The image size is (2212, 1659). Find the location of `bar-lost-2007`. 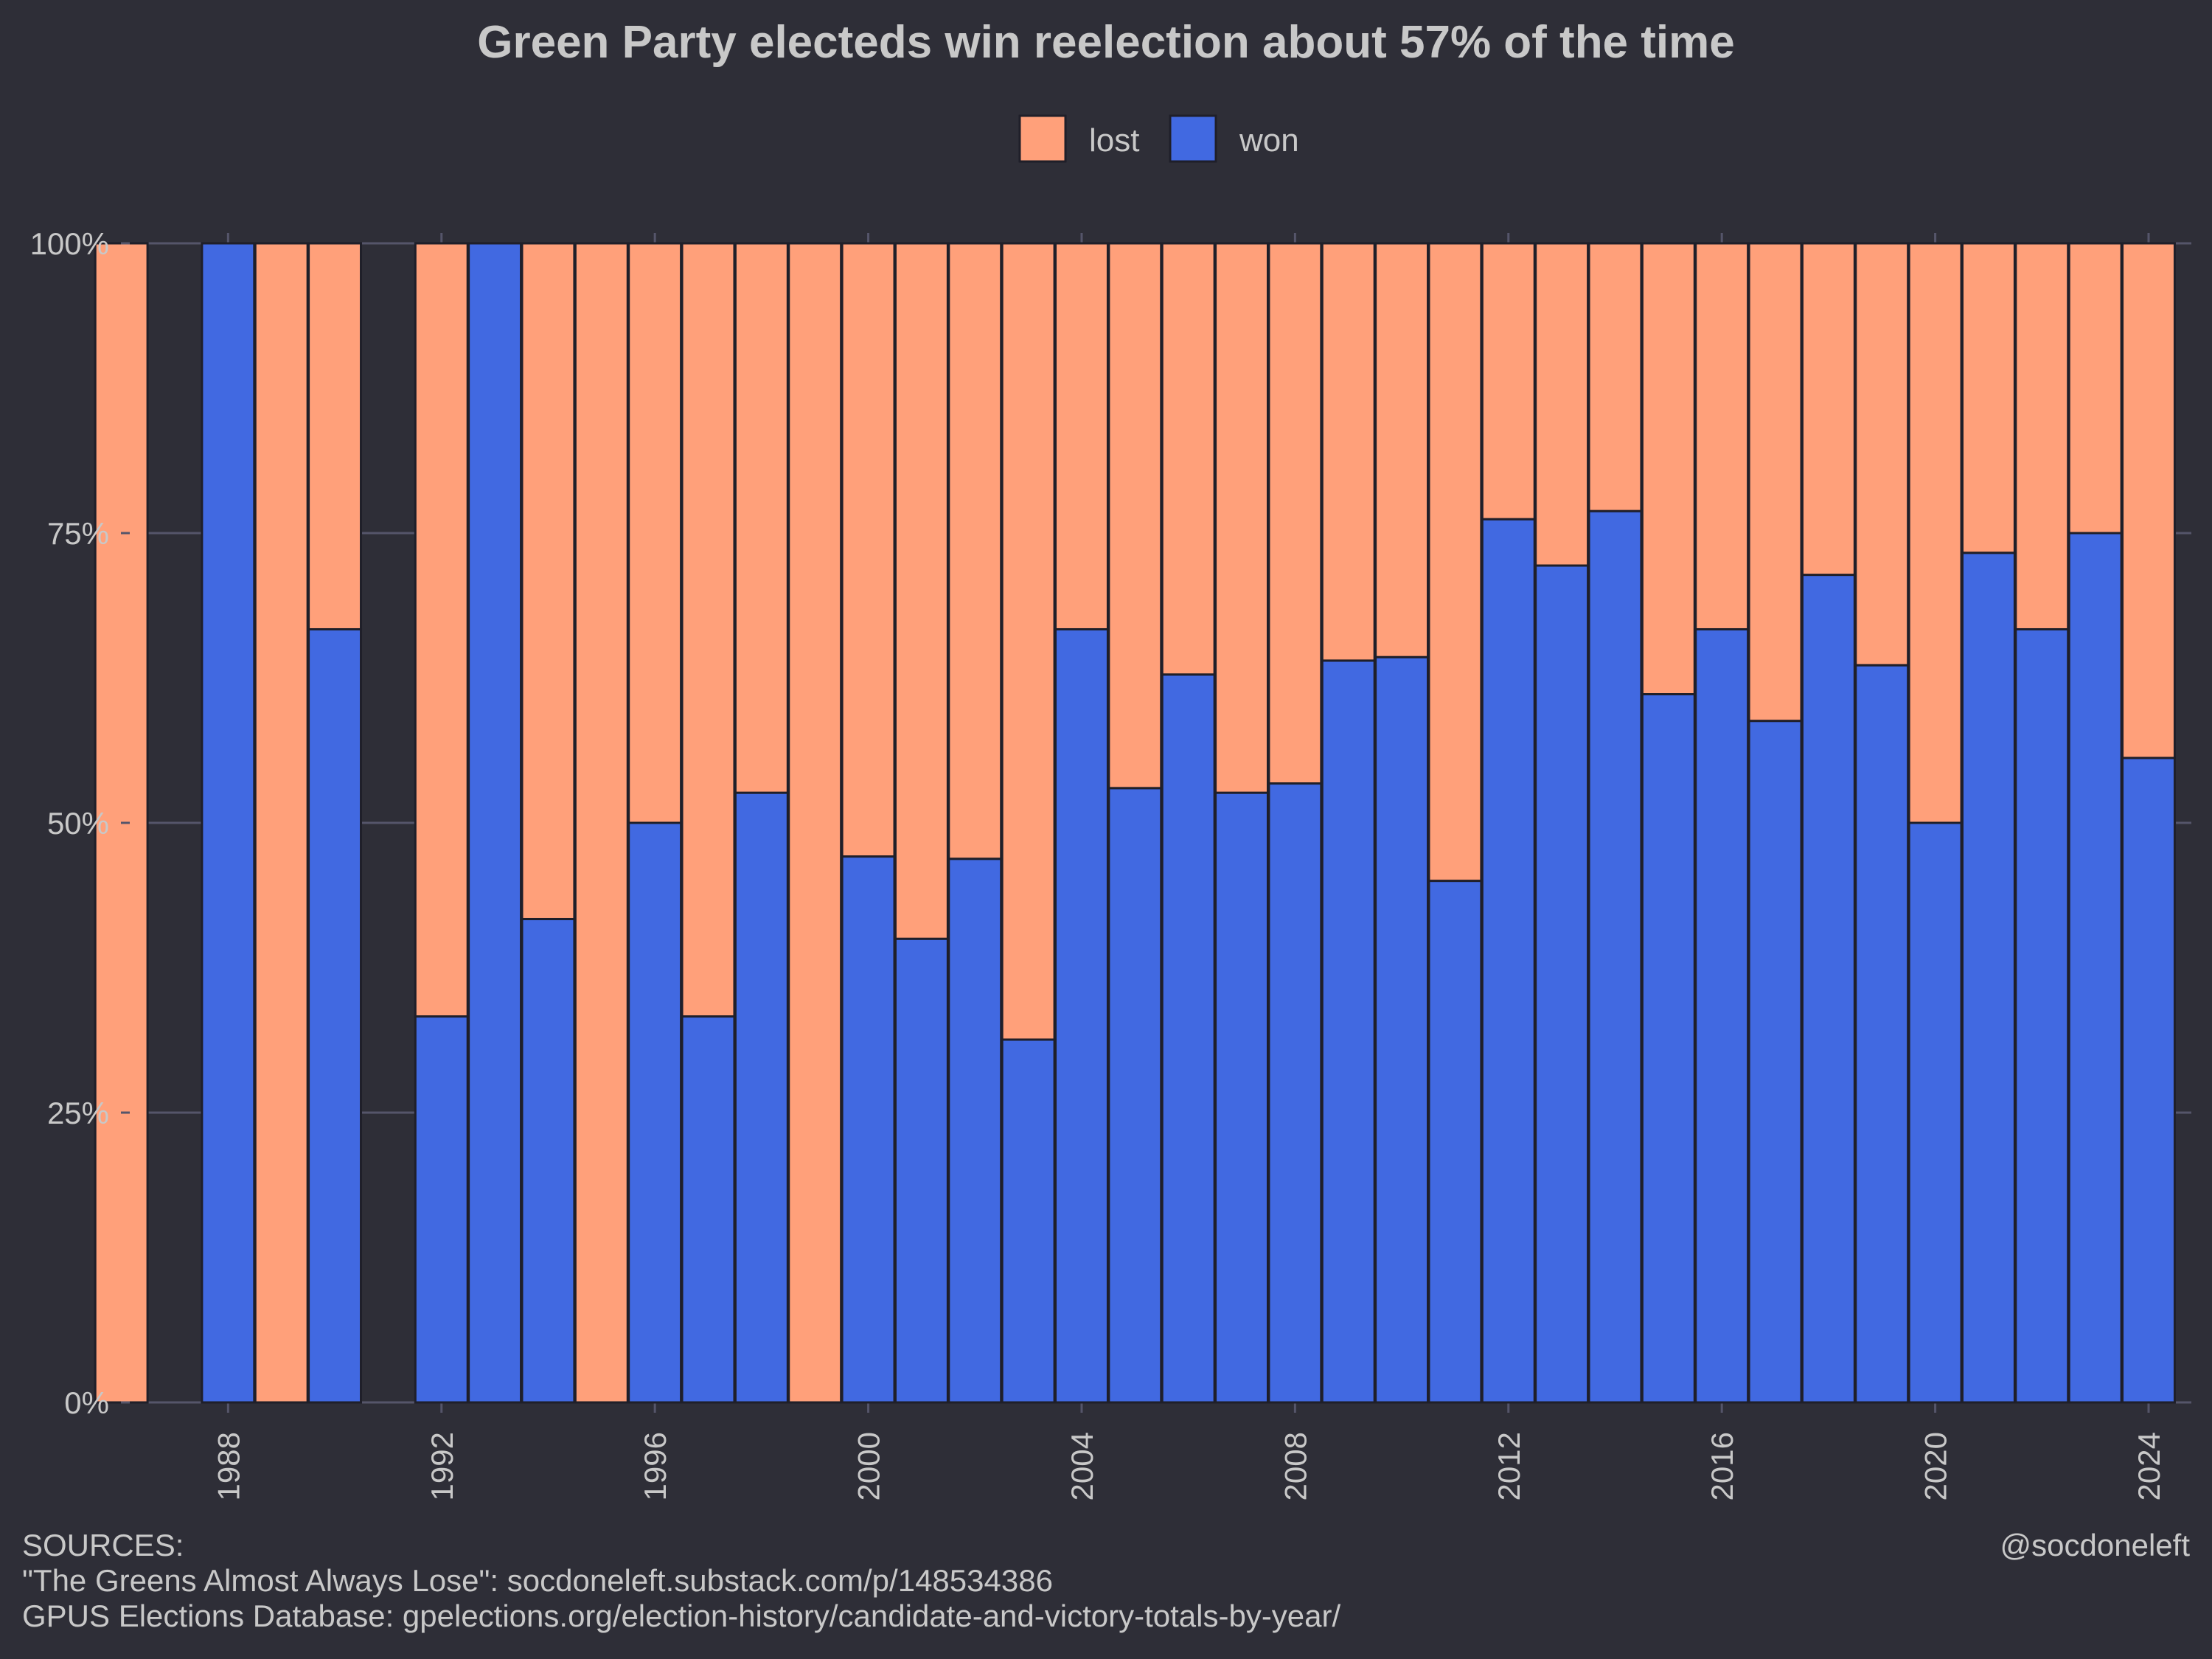

bar-lost-2007 is located at coordinates (1241, 518).